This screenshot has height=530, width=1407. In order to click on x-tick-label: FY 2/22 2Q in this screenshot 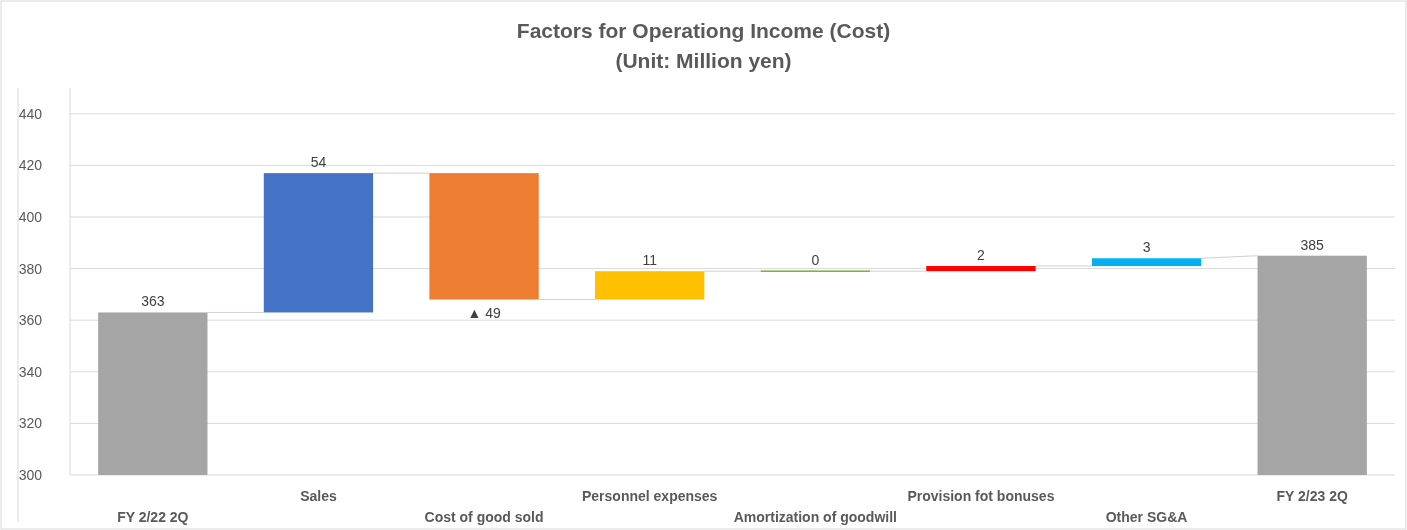, I will do `click(153, 517)`.